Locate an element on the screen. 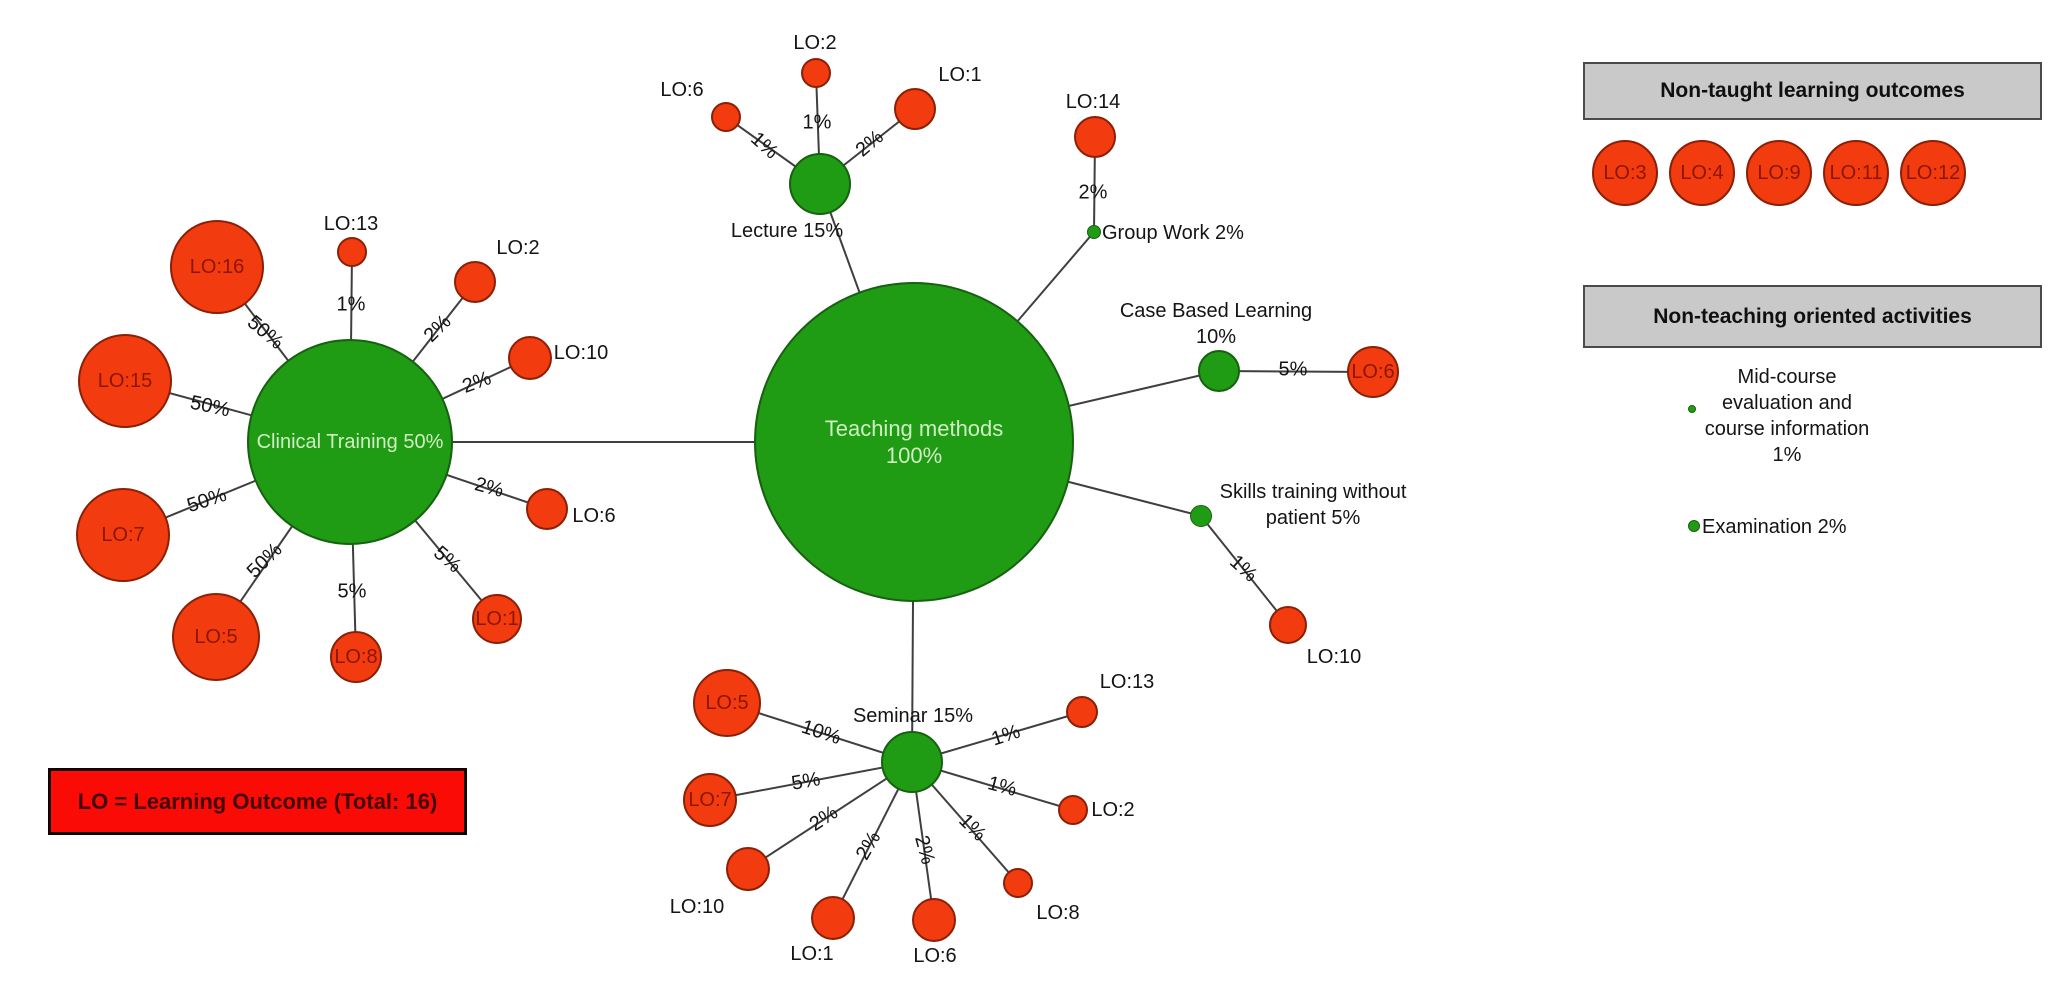 Image resolution: width=2059 pixels, height=1001 pixels. node-label-groupwork: Group Work 2% is located at coordinates (1173, 233).